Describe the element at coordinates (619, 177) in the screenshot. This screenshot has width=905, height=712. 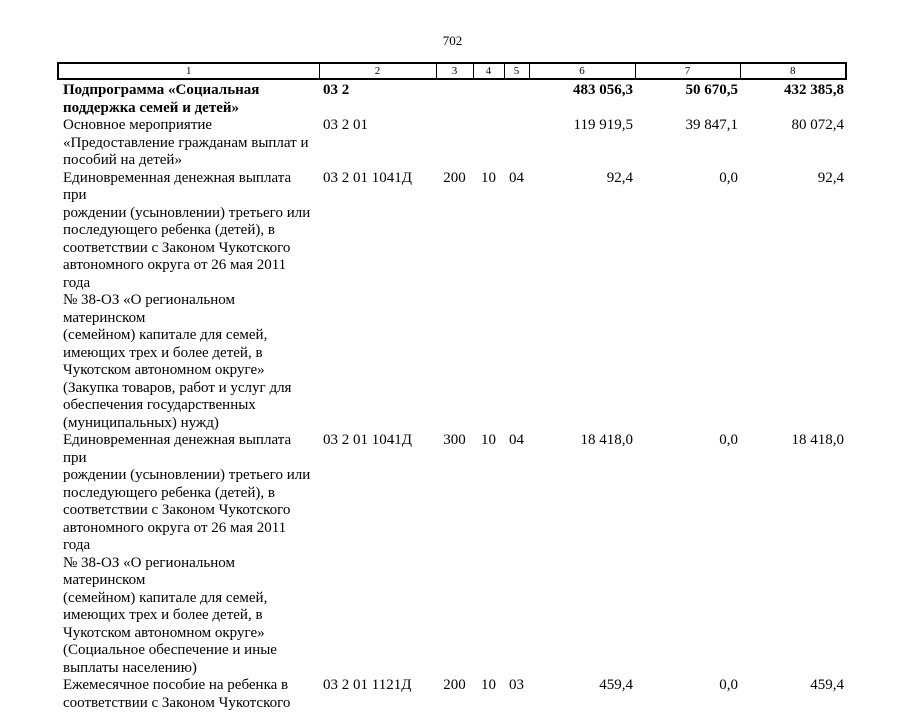
I see `cell-amount-total: 92,4` at that location.